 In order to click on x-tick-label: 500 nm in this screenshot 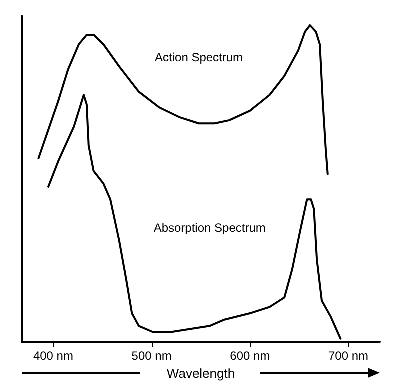, I will do `click(152, 356)`.